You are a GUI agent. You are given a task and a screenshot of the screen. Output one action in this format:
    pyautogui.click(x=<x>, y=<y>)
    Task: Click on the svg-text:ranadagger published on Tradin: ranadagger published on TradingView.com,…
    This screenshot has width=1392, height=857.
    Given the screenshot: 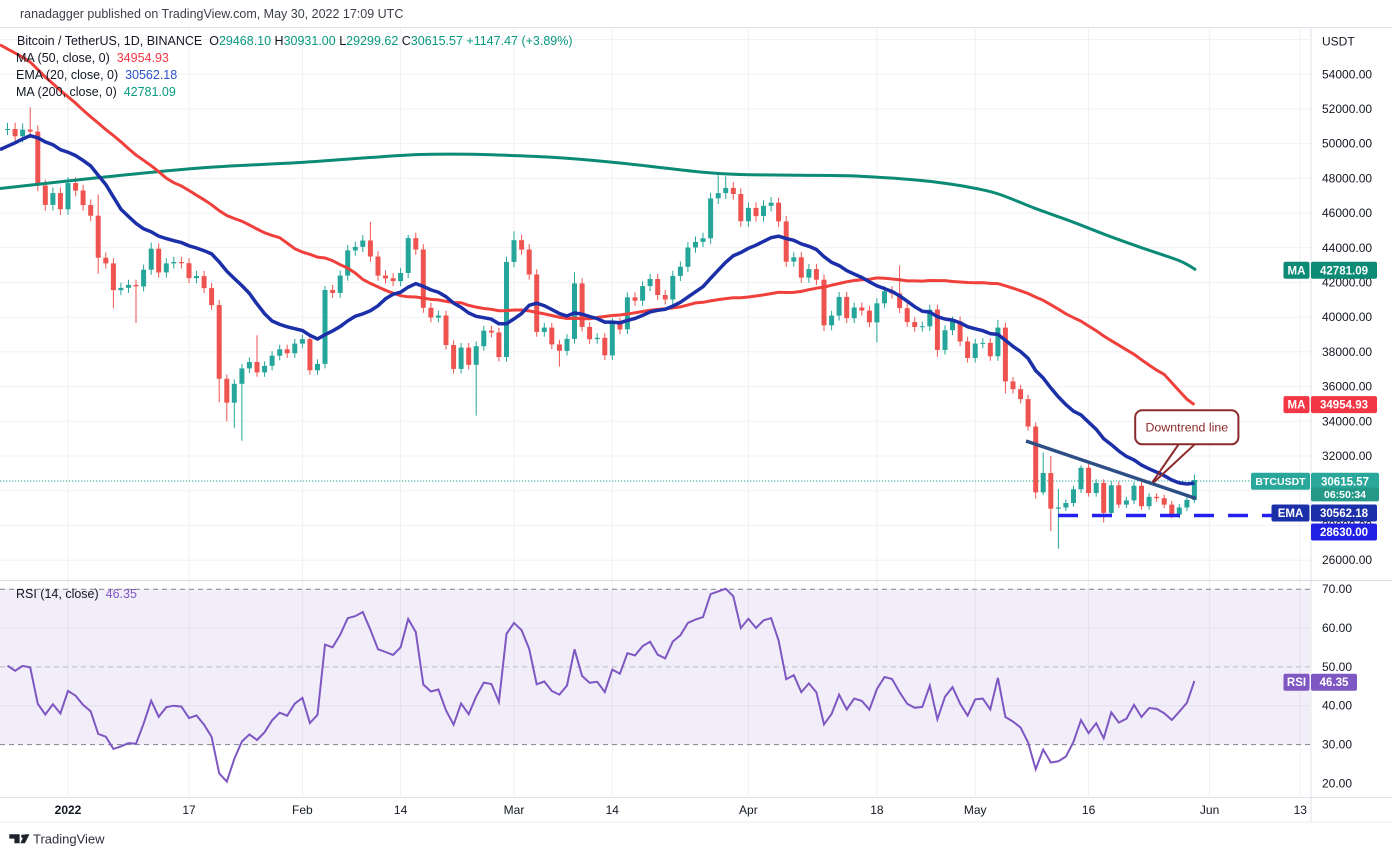 What is the action you would take?
    pyautogui.click(x=211, y=14)
    